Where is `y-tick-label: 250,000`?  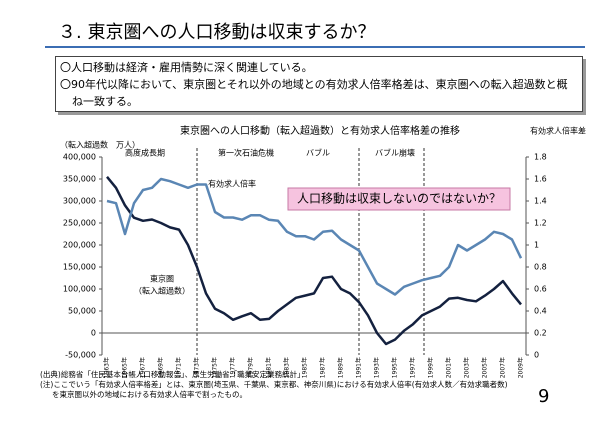 y-tick-label: 250,000 is located at coordinates (79, 223).